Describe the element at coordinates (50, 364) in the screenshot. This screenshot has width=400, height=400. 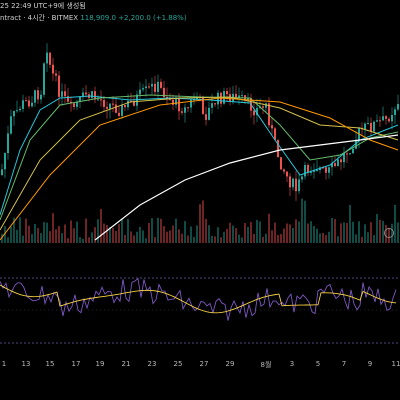
I see `x-label: 15` at that location.